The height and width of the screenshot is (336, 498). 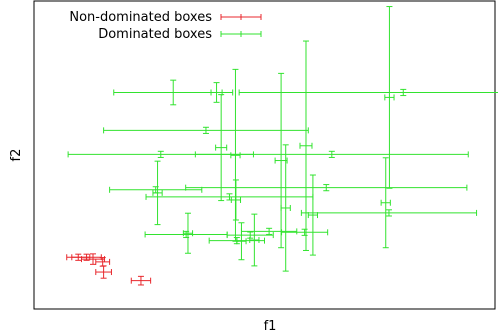 What do you see at coordinates (155, 34) in the screenshot?
I see `legend-label: Dominated boxes` at bounding box center [155, 34].